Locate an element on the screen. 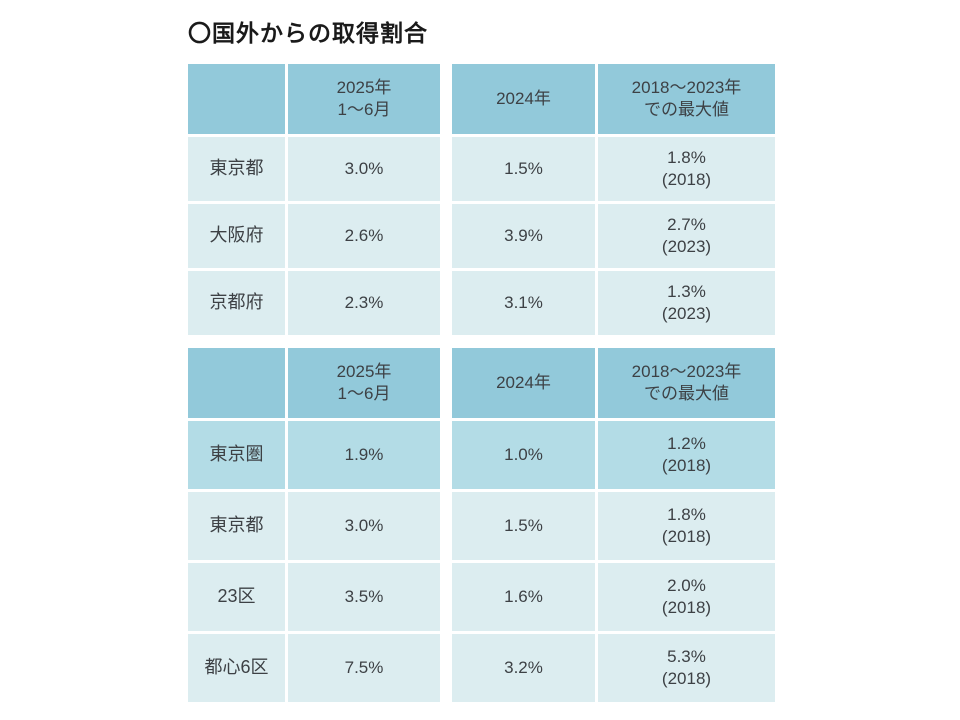  table-row-23-wards: 23区 3.5% 1.6% 2.0% (2018) is located at coordinates (481, 597).